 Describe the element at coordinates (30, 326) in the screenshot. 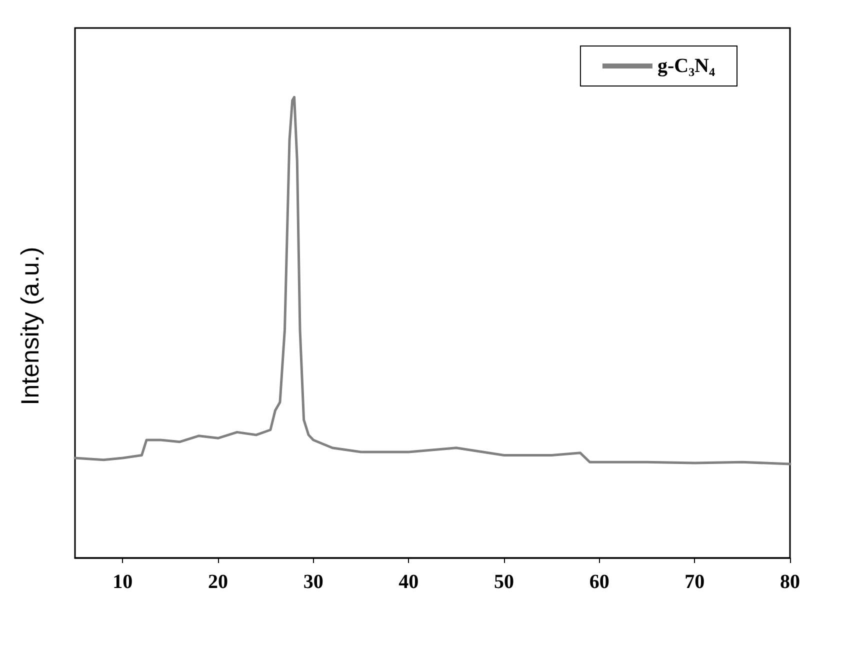

I see `y-axis-title: Intensity (a.u.)` at that location.